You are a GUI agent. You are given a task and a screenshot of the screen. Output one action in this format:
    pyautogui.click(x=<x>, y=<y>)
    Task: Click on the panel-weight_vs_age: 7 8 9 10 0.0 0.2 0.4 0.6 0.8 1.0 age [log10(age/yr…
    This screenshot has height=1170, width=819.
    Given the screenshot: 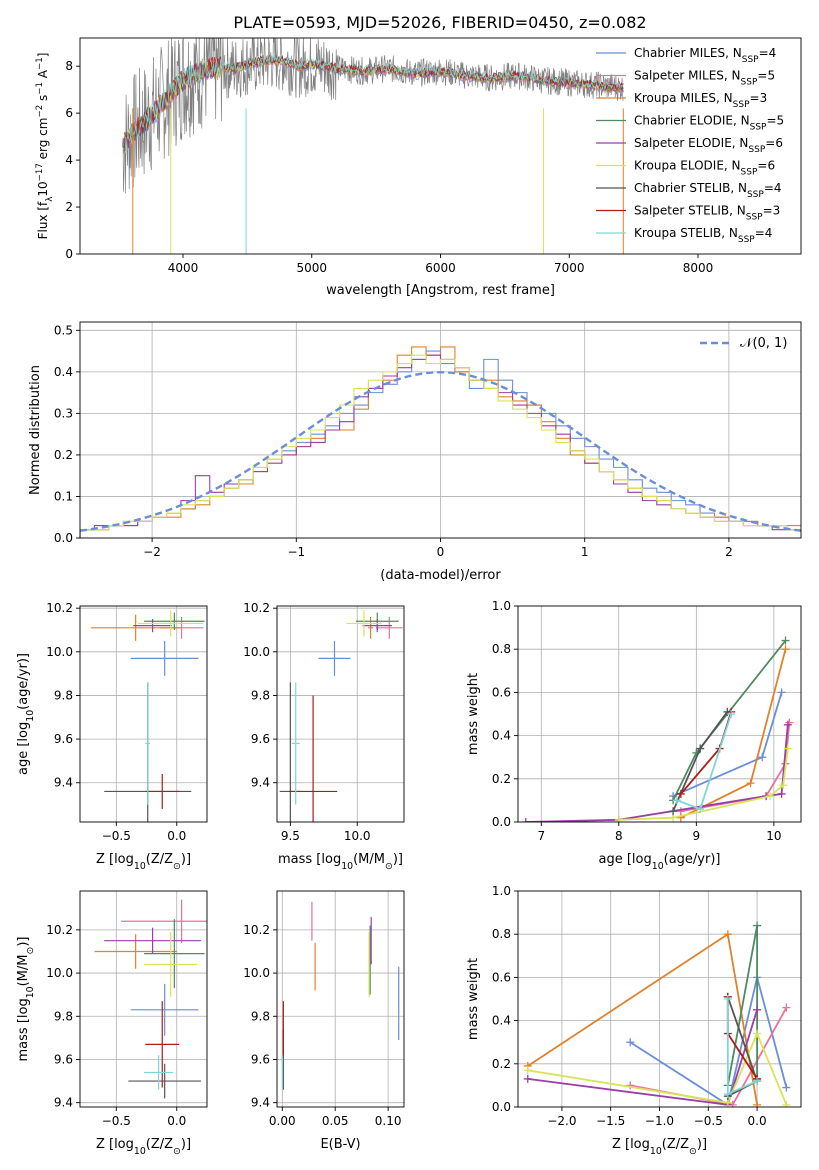 What is the action you would take?
    pyautogui.click(x=634, y=735)
    